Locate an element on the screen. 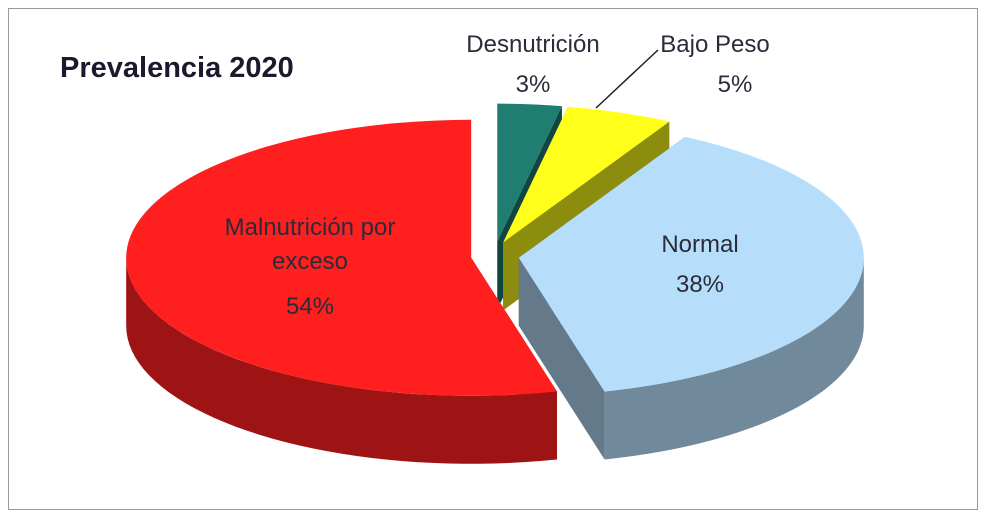  category-label: Malnutrición por exceso is located at coordinates (310, 244).